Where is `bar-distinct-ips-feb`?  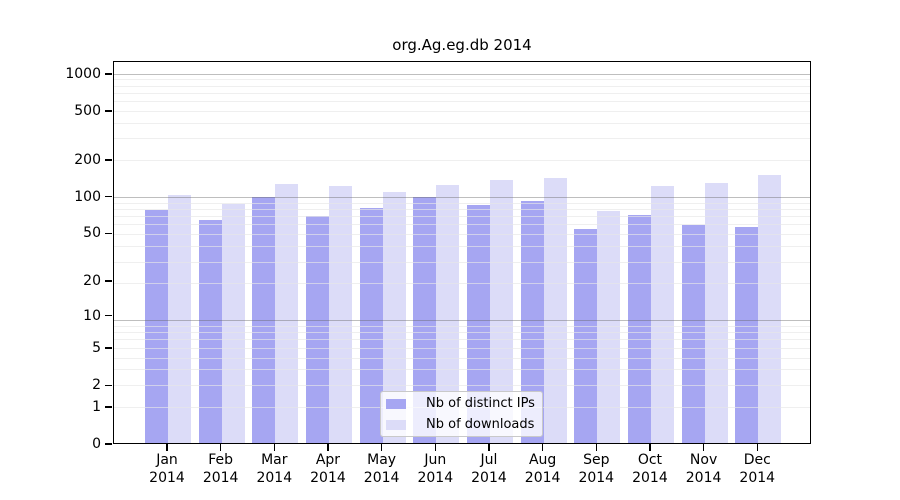 bar-distinct-ips-feb is located at coordinates (210, 331).